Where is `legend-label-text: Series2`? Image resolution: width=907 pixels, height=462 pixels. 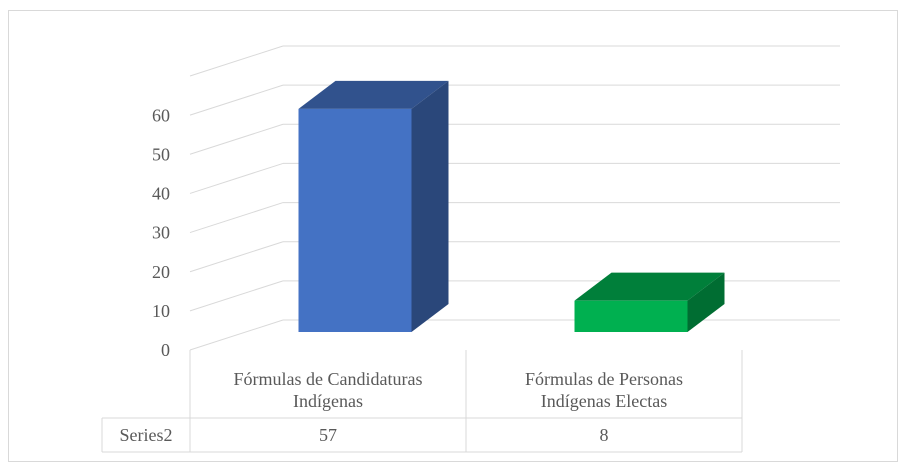 legend-label-text: Series2 is located at coordinates (146, 435).